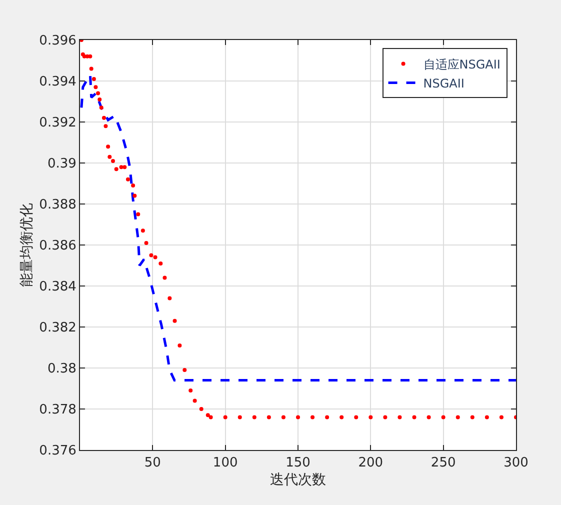 The width and height of the screenshot is (561, 505). Describe the element at coordinates (57, 82) in the screenshot. I see `y-tick-label: 0.394` at that location.